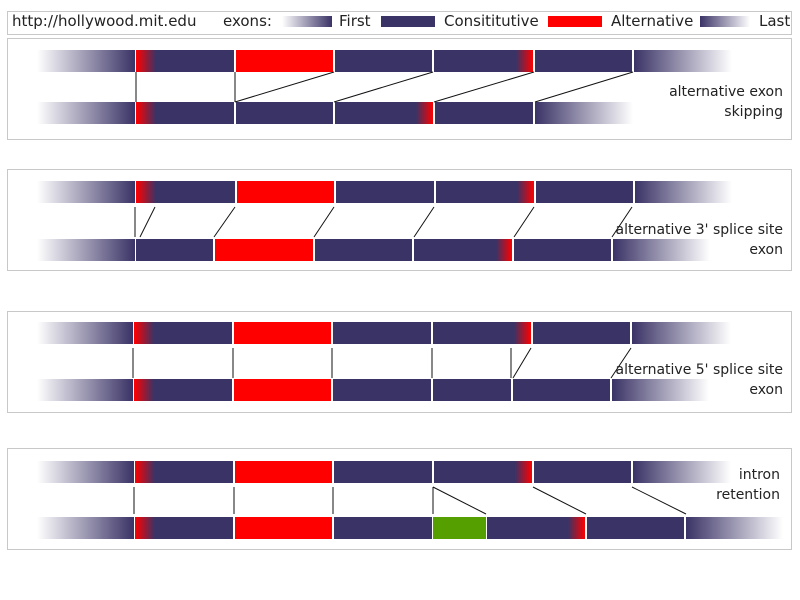 The height and width of the screenshot is (600, 800). I want to click on url-text: http://hollywood.mit.edu, so click(104, 21).